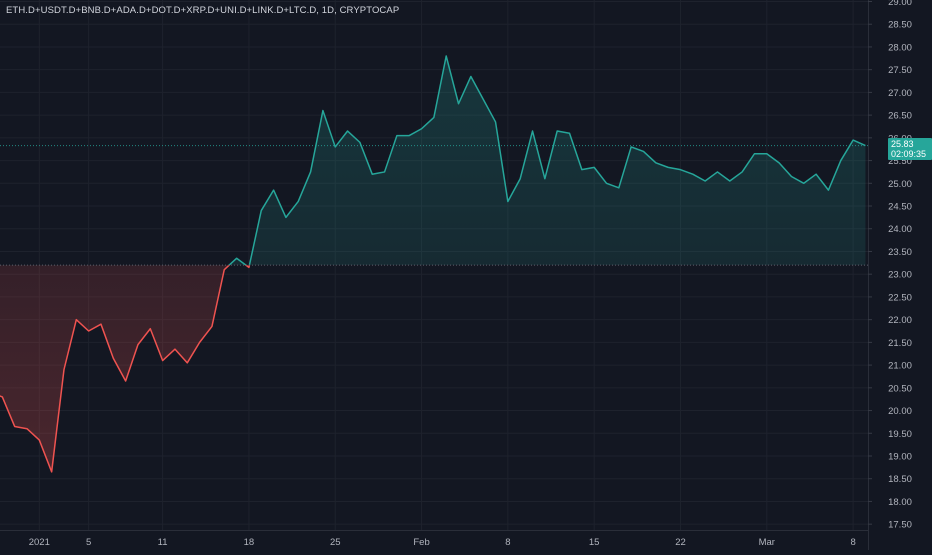 This screenshot has width=932, height=555. What do you see at coordinates (900, 47) in the screenshot?
I see `y-tick-label: 28.00` at bounding box center [900, 47].